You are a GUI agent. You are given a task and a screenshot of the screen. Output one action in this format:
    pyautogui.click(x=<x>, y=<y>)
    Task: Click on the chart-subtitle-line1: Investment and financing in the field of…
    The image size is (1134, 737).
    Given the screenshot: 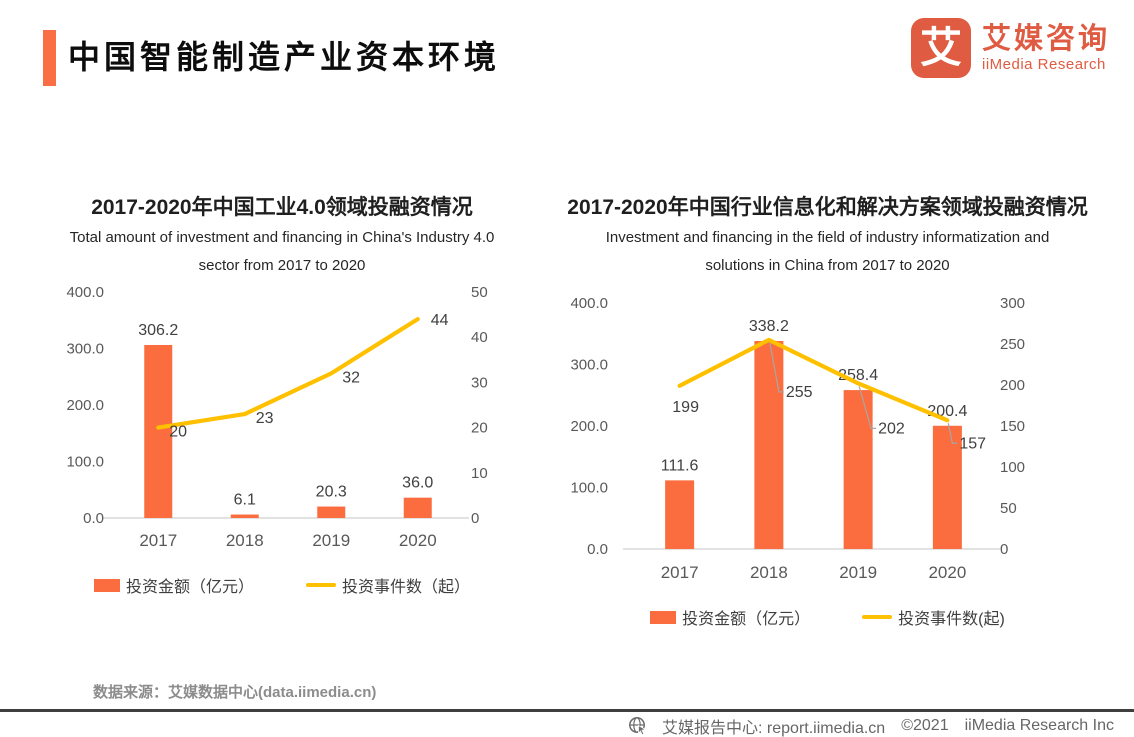 What is the action you would take?
    pyautogui.click(x=827, y=237)
    